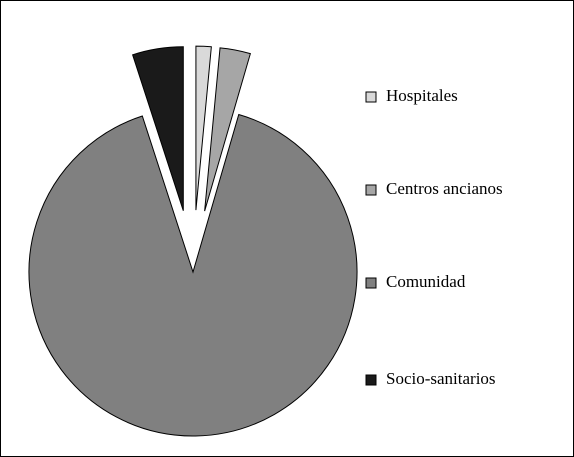 The width and height of the screenshot is (574, 457). Describe the element at coordinates (426, 281) in the screenshot. I see `legend-label: Comunidad` at that location.